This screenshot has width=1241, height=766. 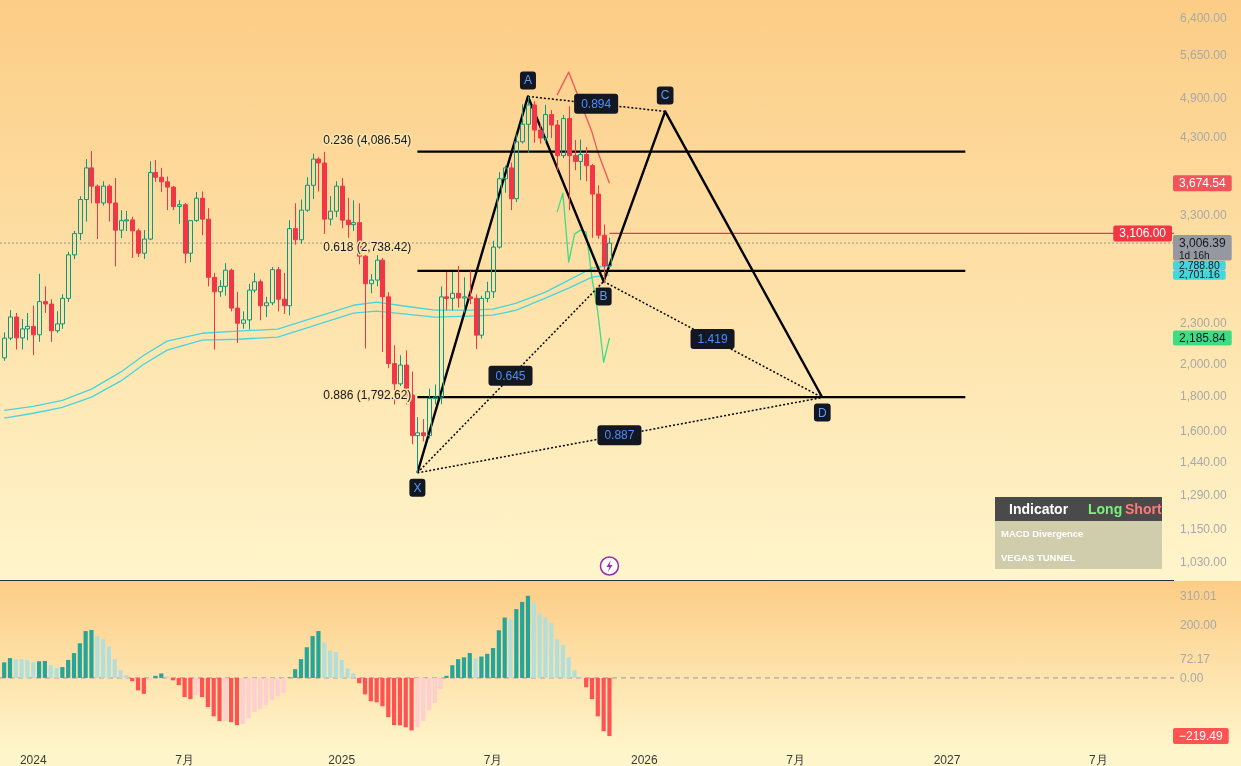 I want to click on y-tick-label: 200.00, so click(x=1199, y=624).